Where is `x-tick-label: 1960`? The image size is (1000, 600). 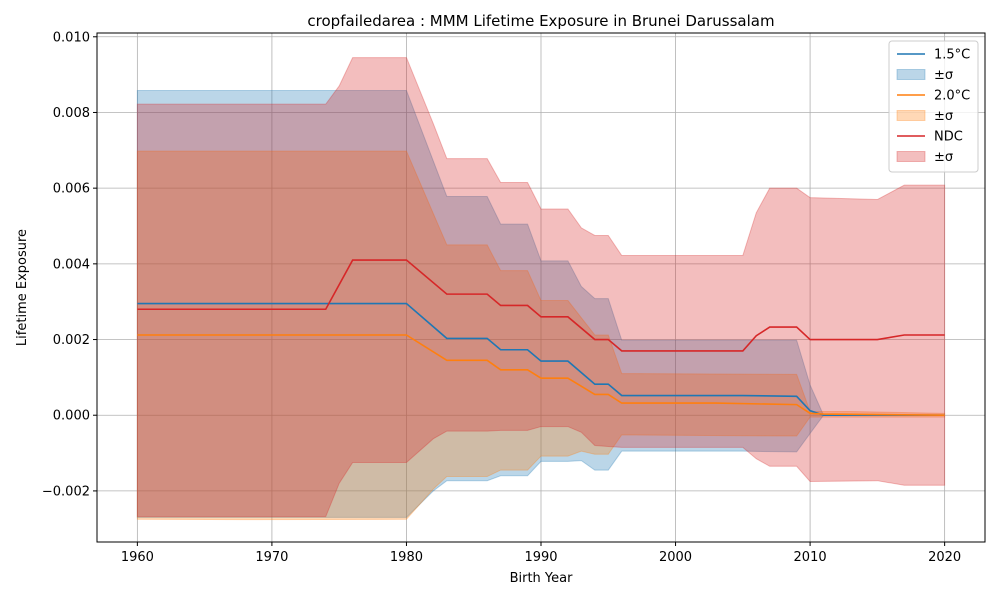
x-tick-label: 1960 is located at coordinates (137, 557).